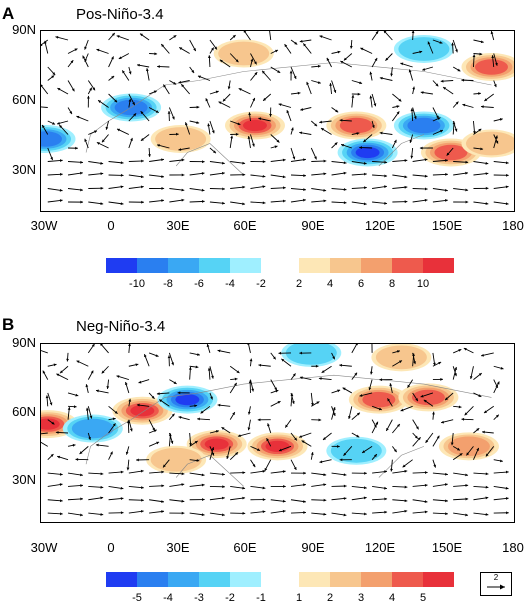  Describe the element at coordinates (168, 284) in the screenshot. I see `colorbar-label: -8` at that location.